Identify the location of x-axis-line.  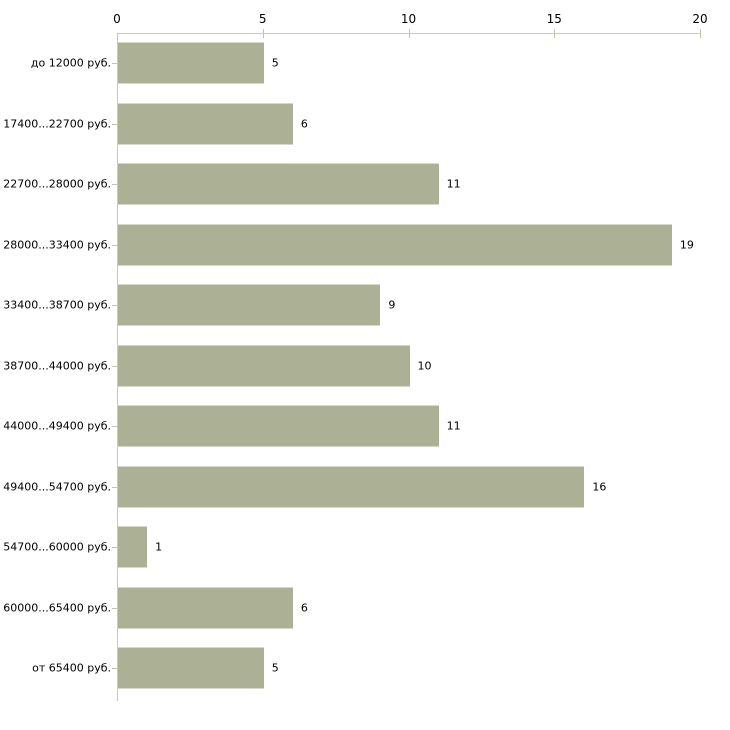
(408, 33).